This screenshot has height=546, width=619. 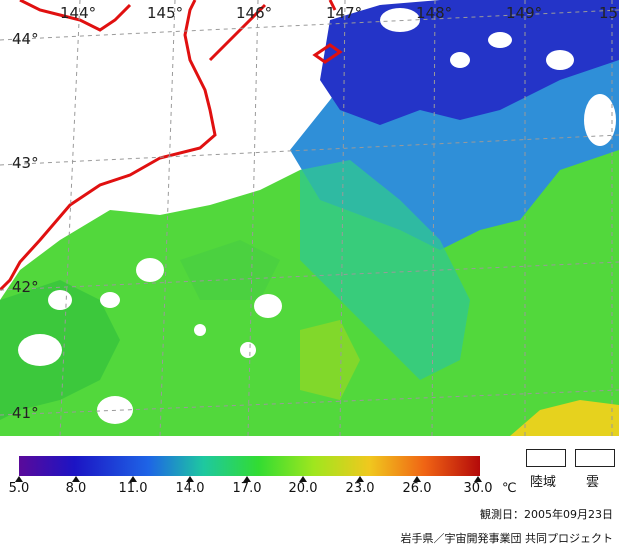 What do you see at coordinates (564, 418) in the screenshot?
I see `sea-hot-region` at bounding box center [564, 418].